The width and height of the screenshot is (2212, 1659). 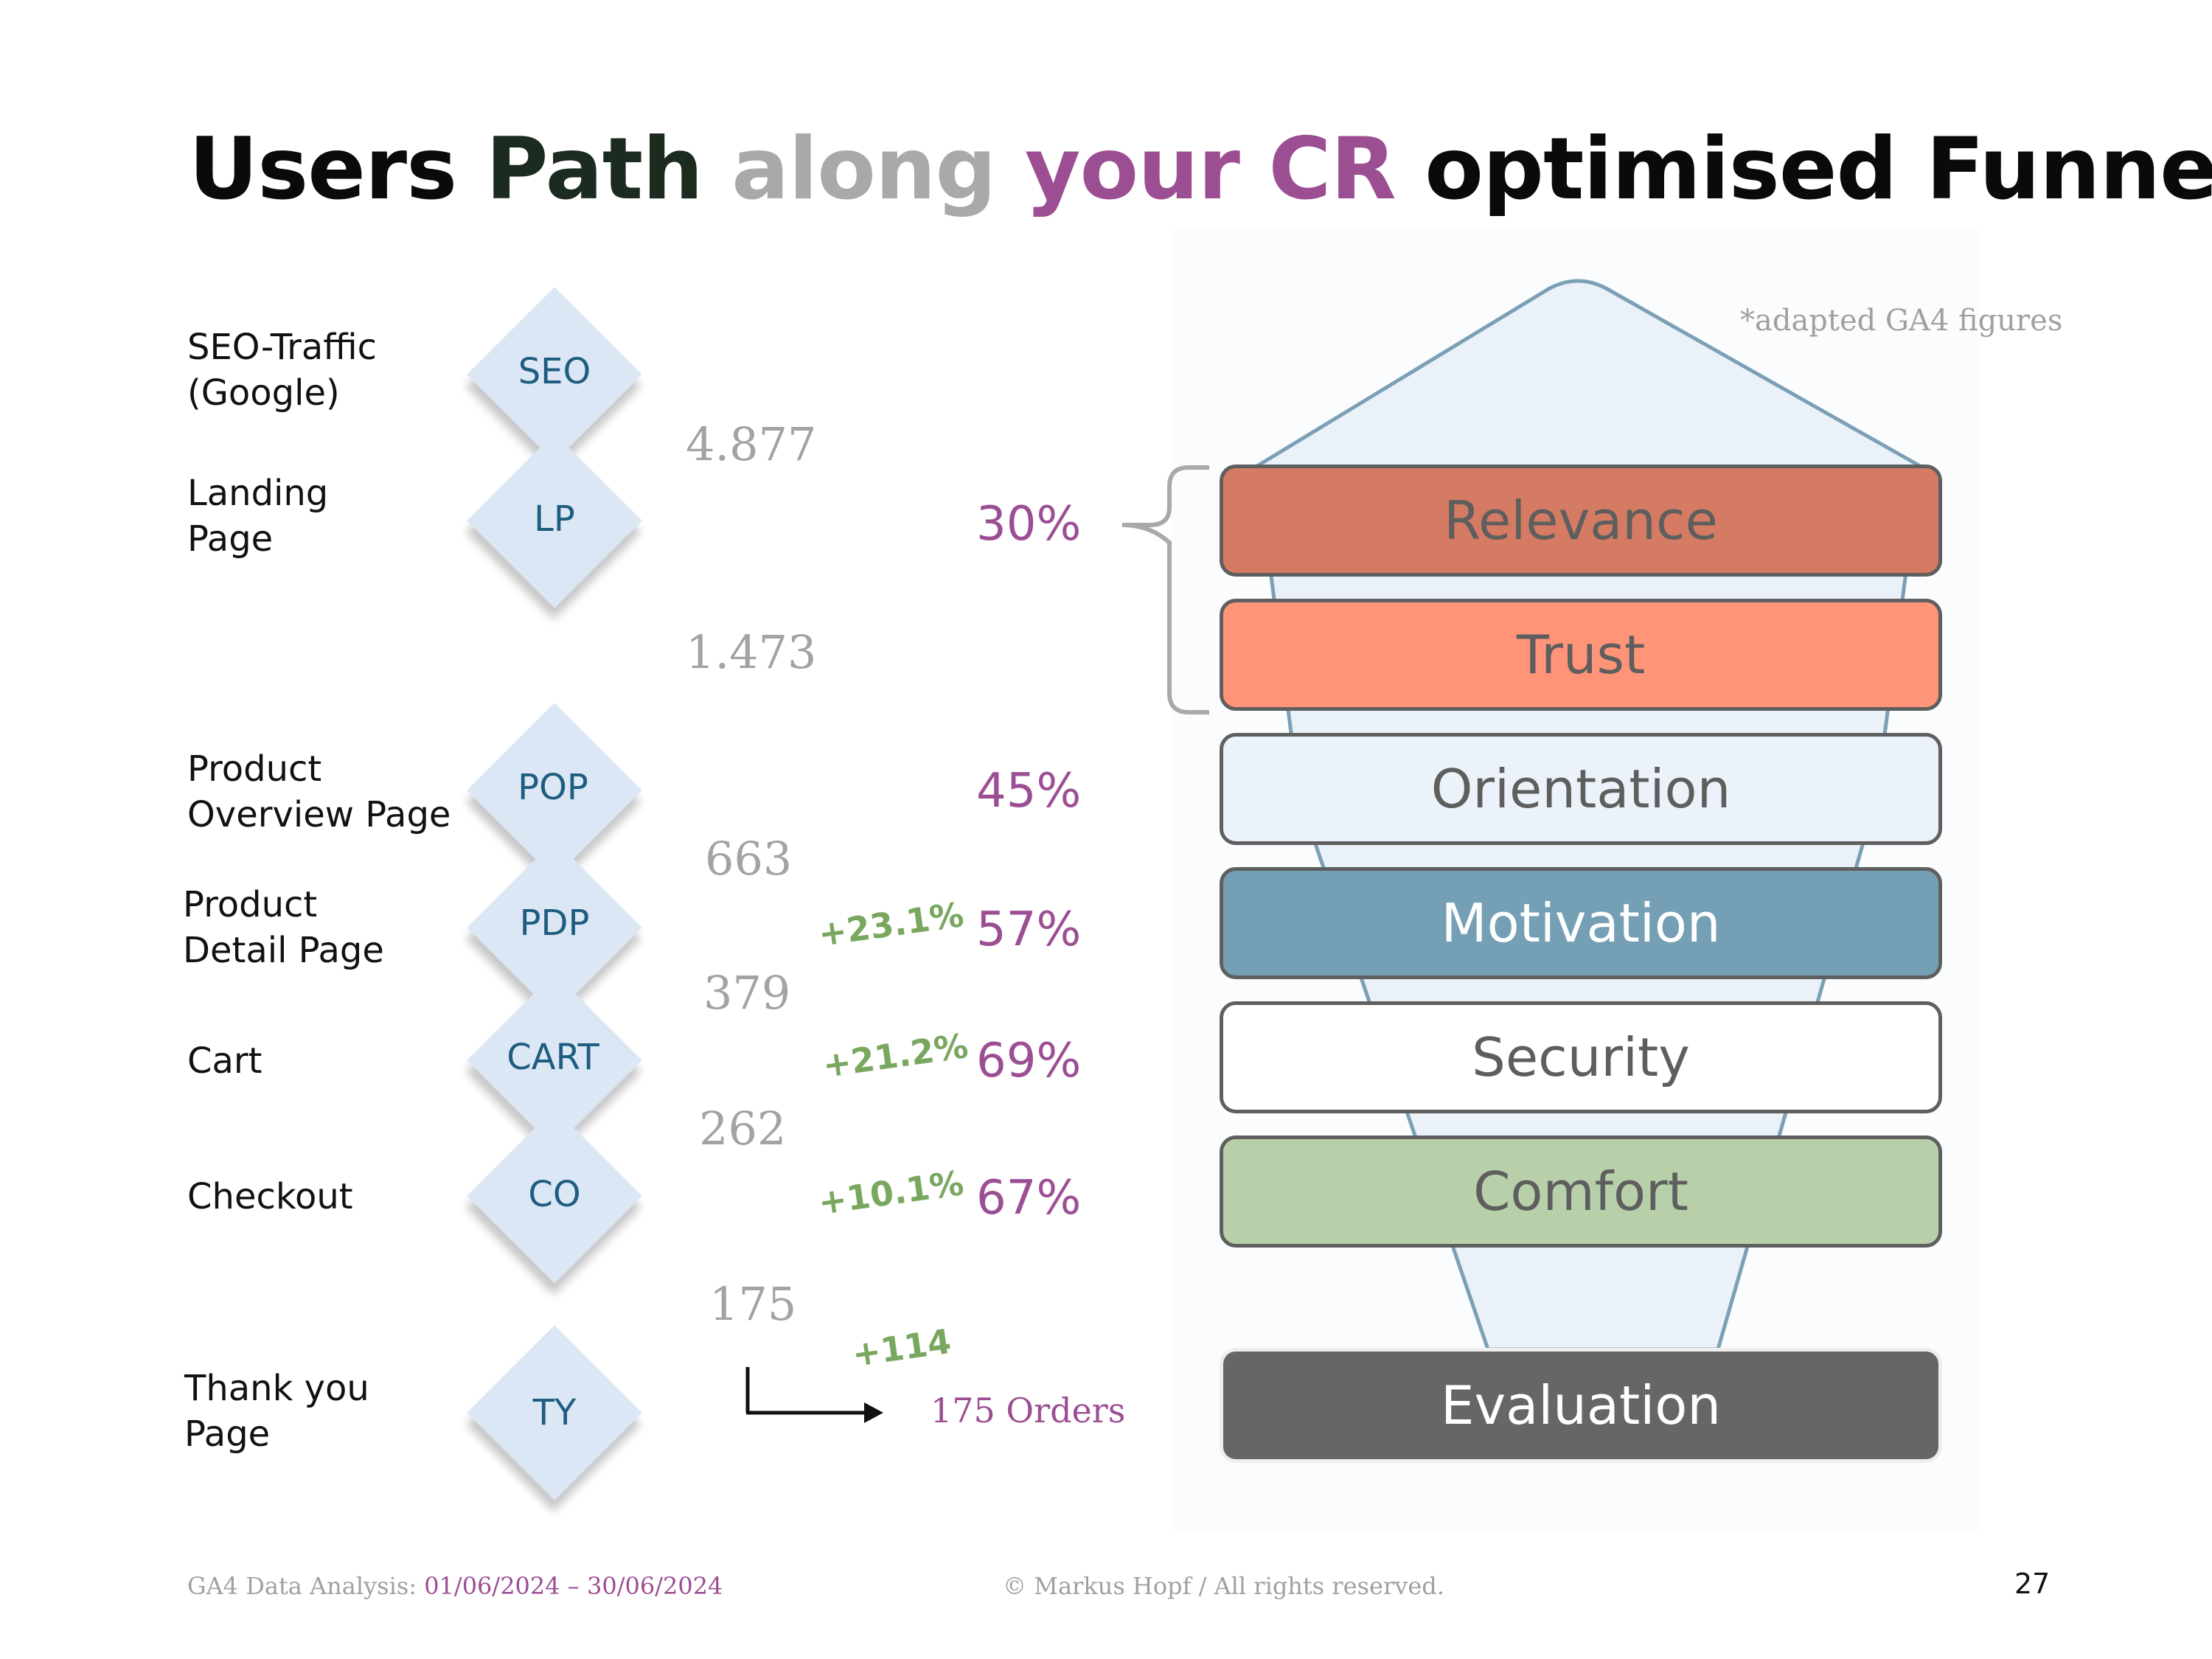 I want to click on title-part-path: Path, so click(x=594, y=169).